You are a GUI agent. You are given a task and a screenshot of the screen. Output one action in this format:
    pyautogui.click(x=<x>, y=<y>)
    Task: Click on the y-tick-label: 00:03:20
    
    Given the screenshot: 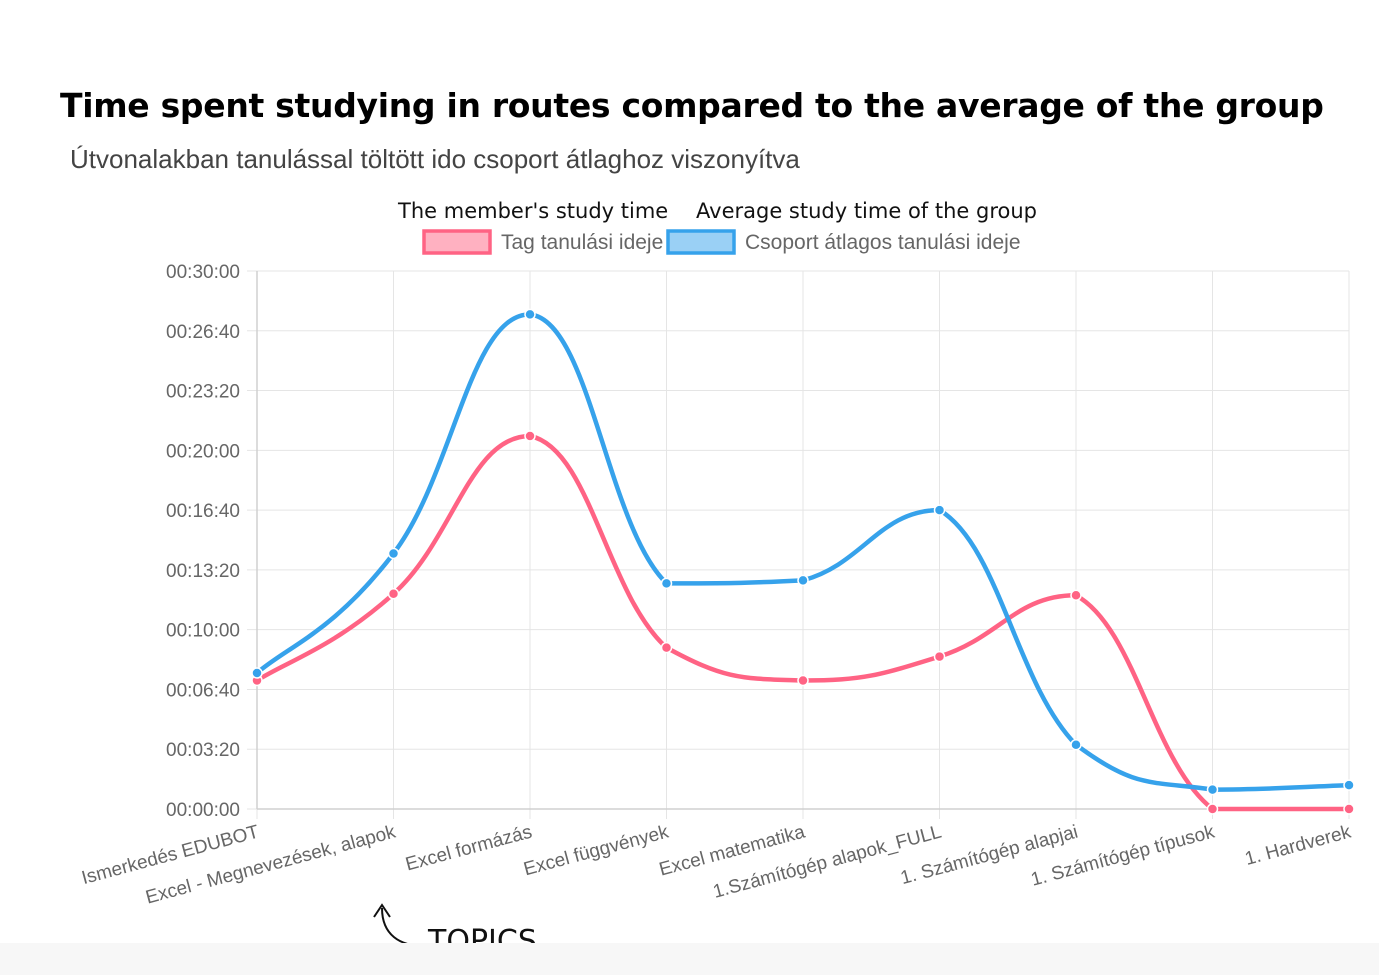 What is the action you would take?
    pyautogui.click(x=203, y=750)
    